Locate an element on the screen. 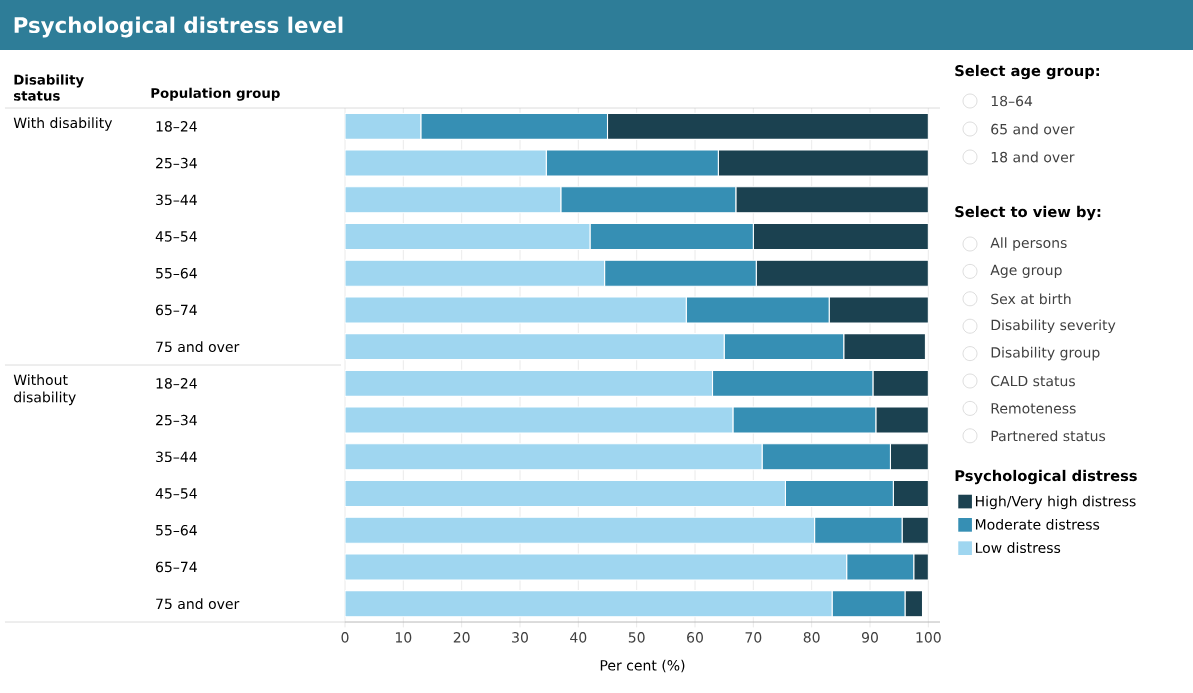  text: CALD status is located at coordinates (1033, 381).